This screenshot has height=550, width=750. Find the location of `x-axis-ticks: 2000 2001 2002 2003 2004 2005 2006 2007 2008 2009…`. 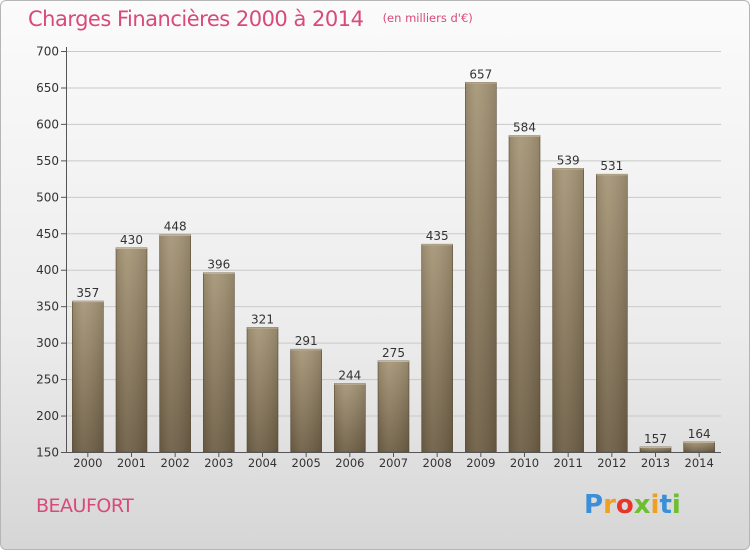

x-axis-ticks: 2000 2001 2002 2003 2004 2005 2006 2007 2008 2009… is located at coordinates (393, 461).